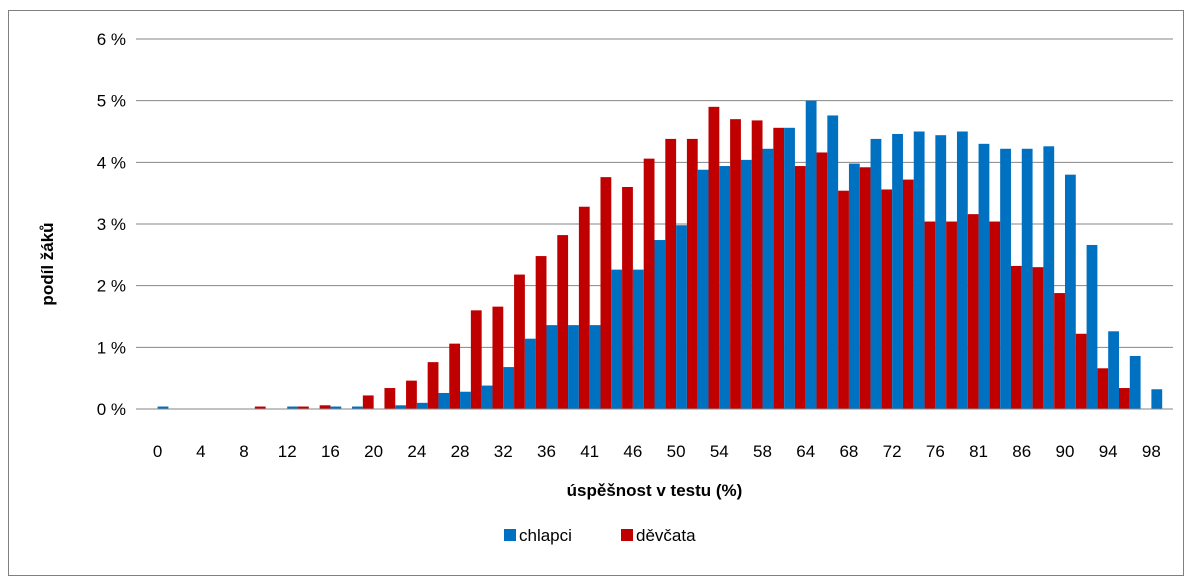 This screenshot has height=583, width=1193. I want to click on x-tick-label: 58, so click(762, 451).